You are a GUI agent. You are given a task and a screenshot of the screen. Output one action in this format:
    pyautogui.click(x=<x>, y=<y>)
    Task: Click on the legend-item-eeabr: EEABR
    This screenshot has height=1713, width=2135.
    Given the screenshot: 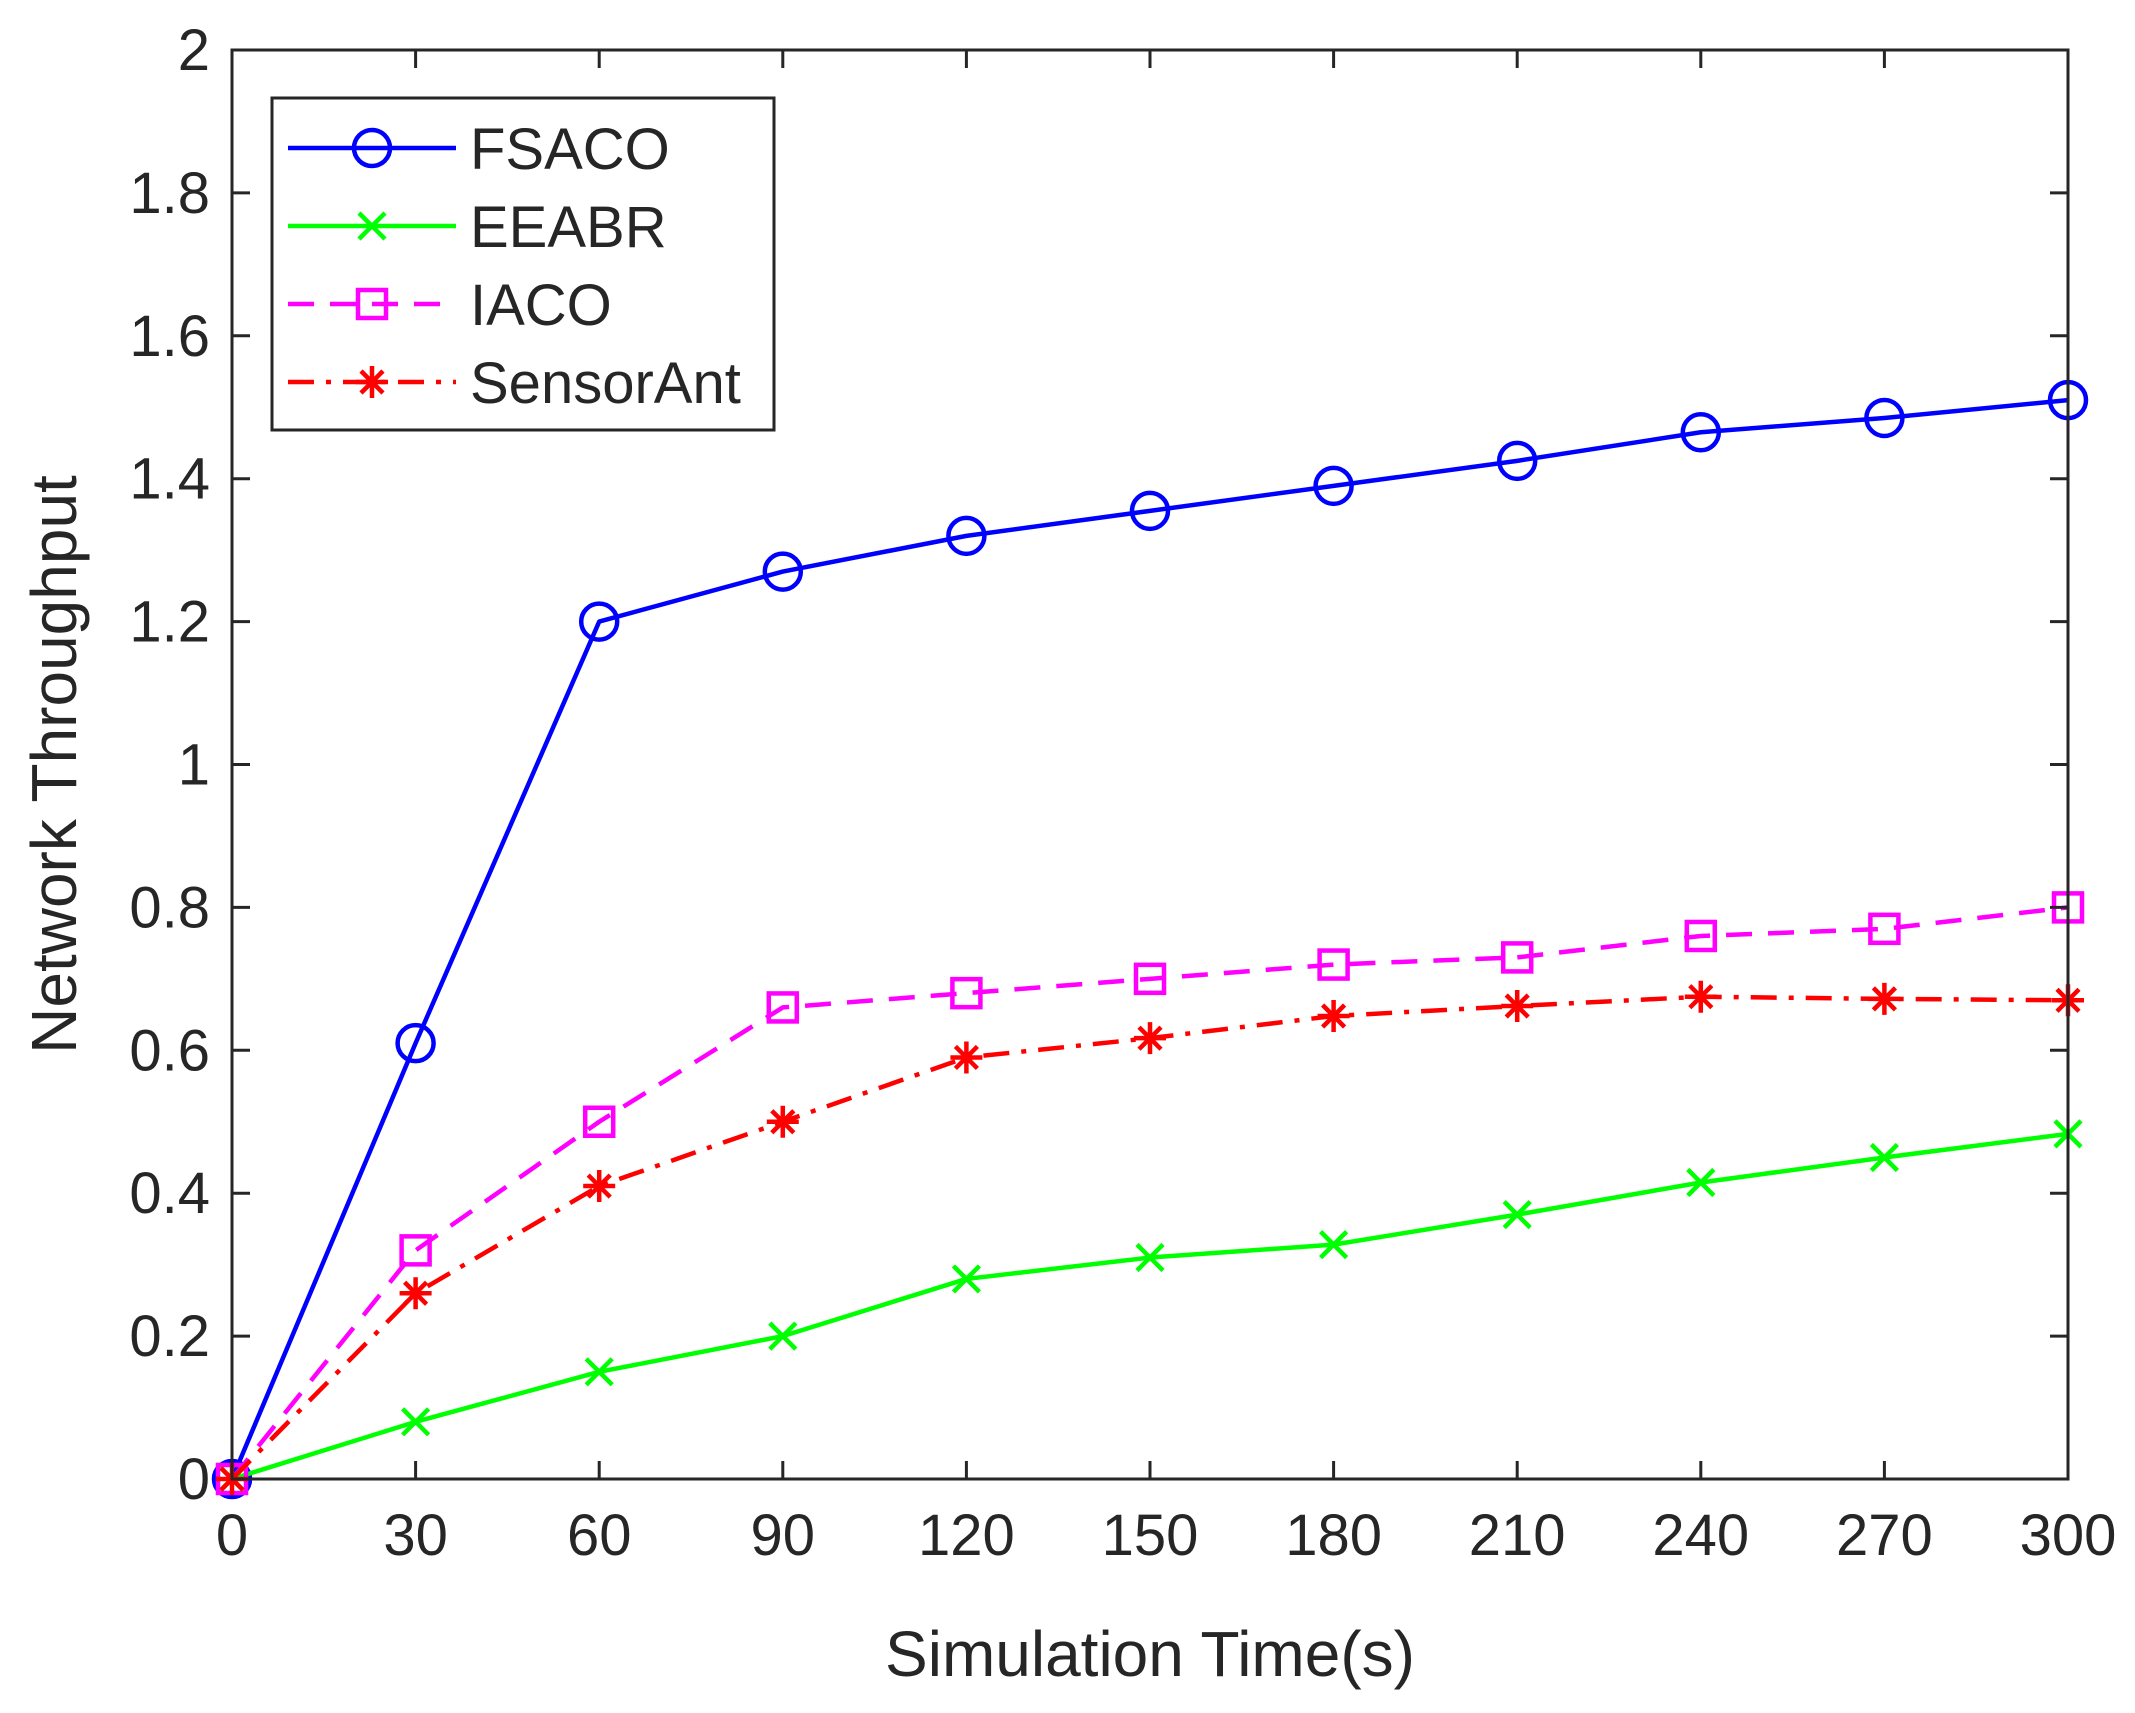 What is the action you would take?
    pyautogui.click(x=477, y=227)
    